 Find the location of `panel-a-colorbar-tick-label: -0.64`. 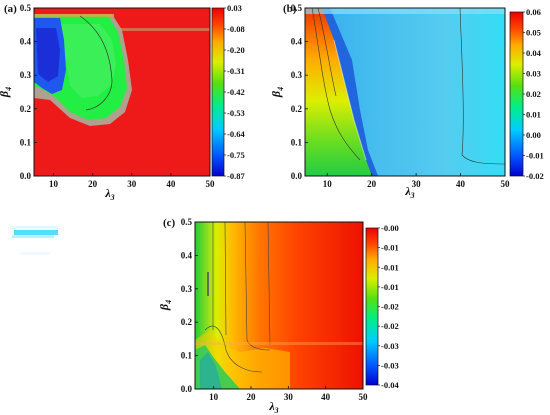

panel-a-colorbar-tick-label: -0.64 is located at coordinates (236, 134).